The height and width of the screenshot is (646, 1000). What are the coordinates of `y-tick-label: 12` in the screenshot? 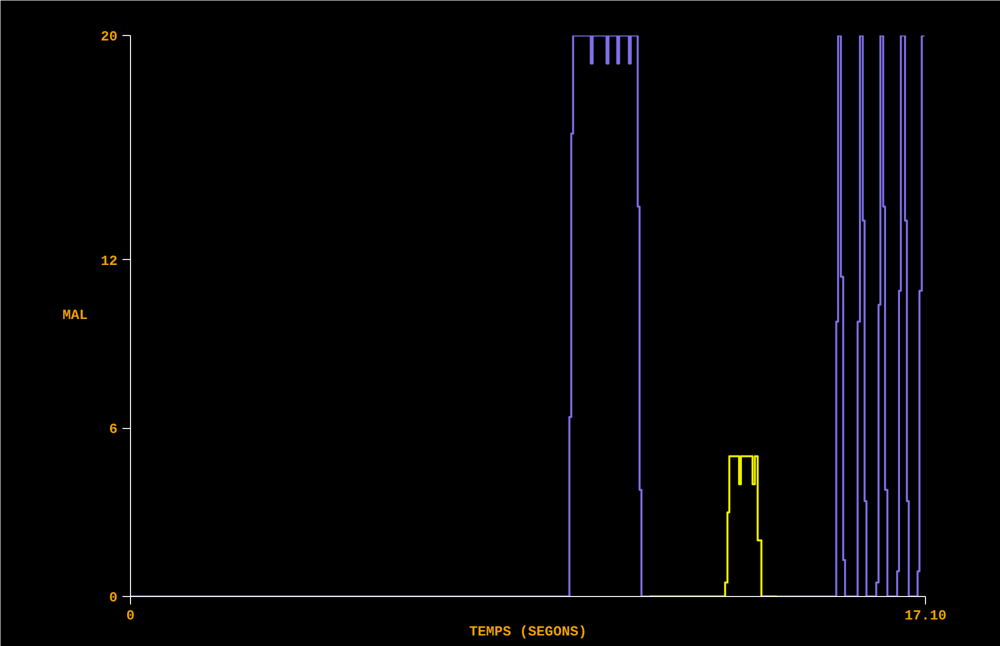 It's located at (109, 262).